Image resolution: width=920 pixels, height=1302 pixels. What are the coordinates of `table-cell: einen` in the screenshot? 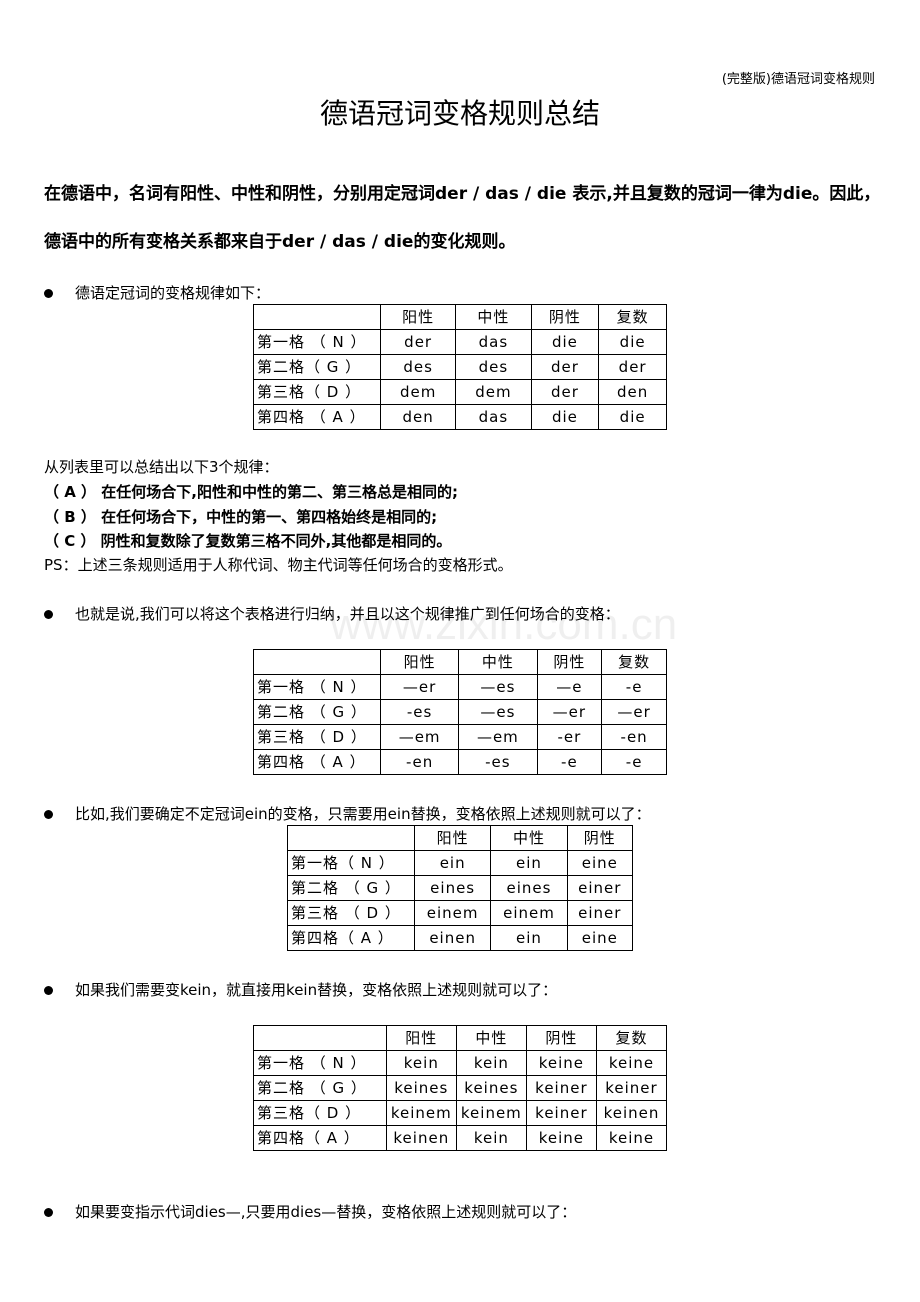 It's located at (452, 938).